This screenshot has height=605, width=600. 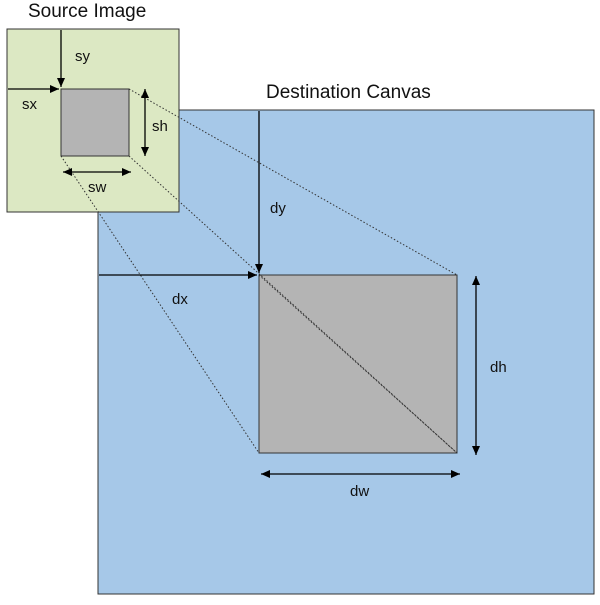 What do you see at coordinates (278, 208) in the screenshot?
I see `dy-label: dy` at bounding box center [278, 208].